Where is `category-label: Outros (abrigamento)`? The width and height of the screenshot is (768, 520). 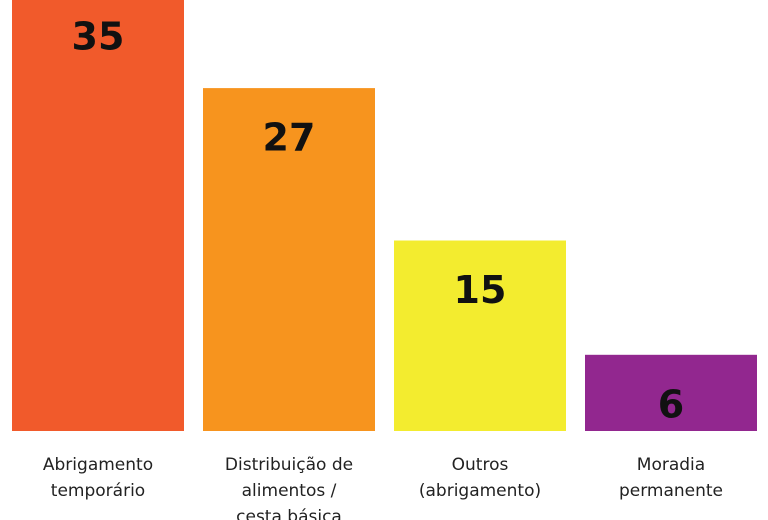
category-label: Outros (abrigamento) is located at coordinates (480, 478).